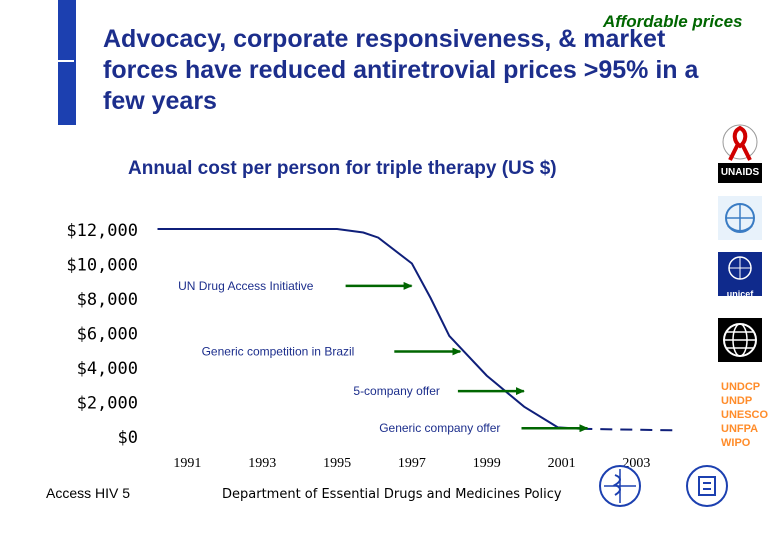 Image resolution: width=780 pixels, height=540 pixels. Describe the element at coordinates (740, 268) in the screenshot. I see `globe-icon` at that location.